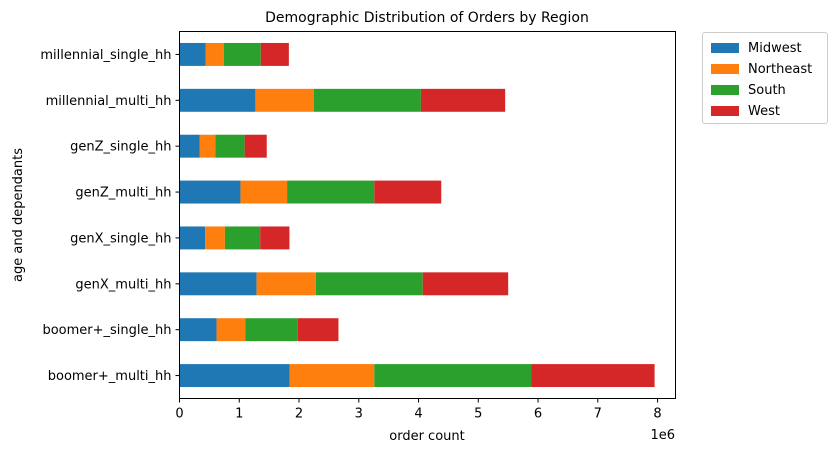 The image size is (835, 453). I want to click on bar-south-boomer+_multi_hh, so click(453, 376).